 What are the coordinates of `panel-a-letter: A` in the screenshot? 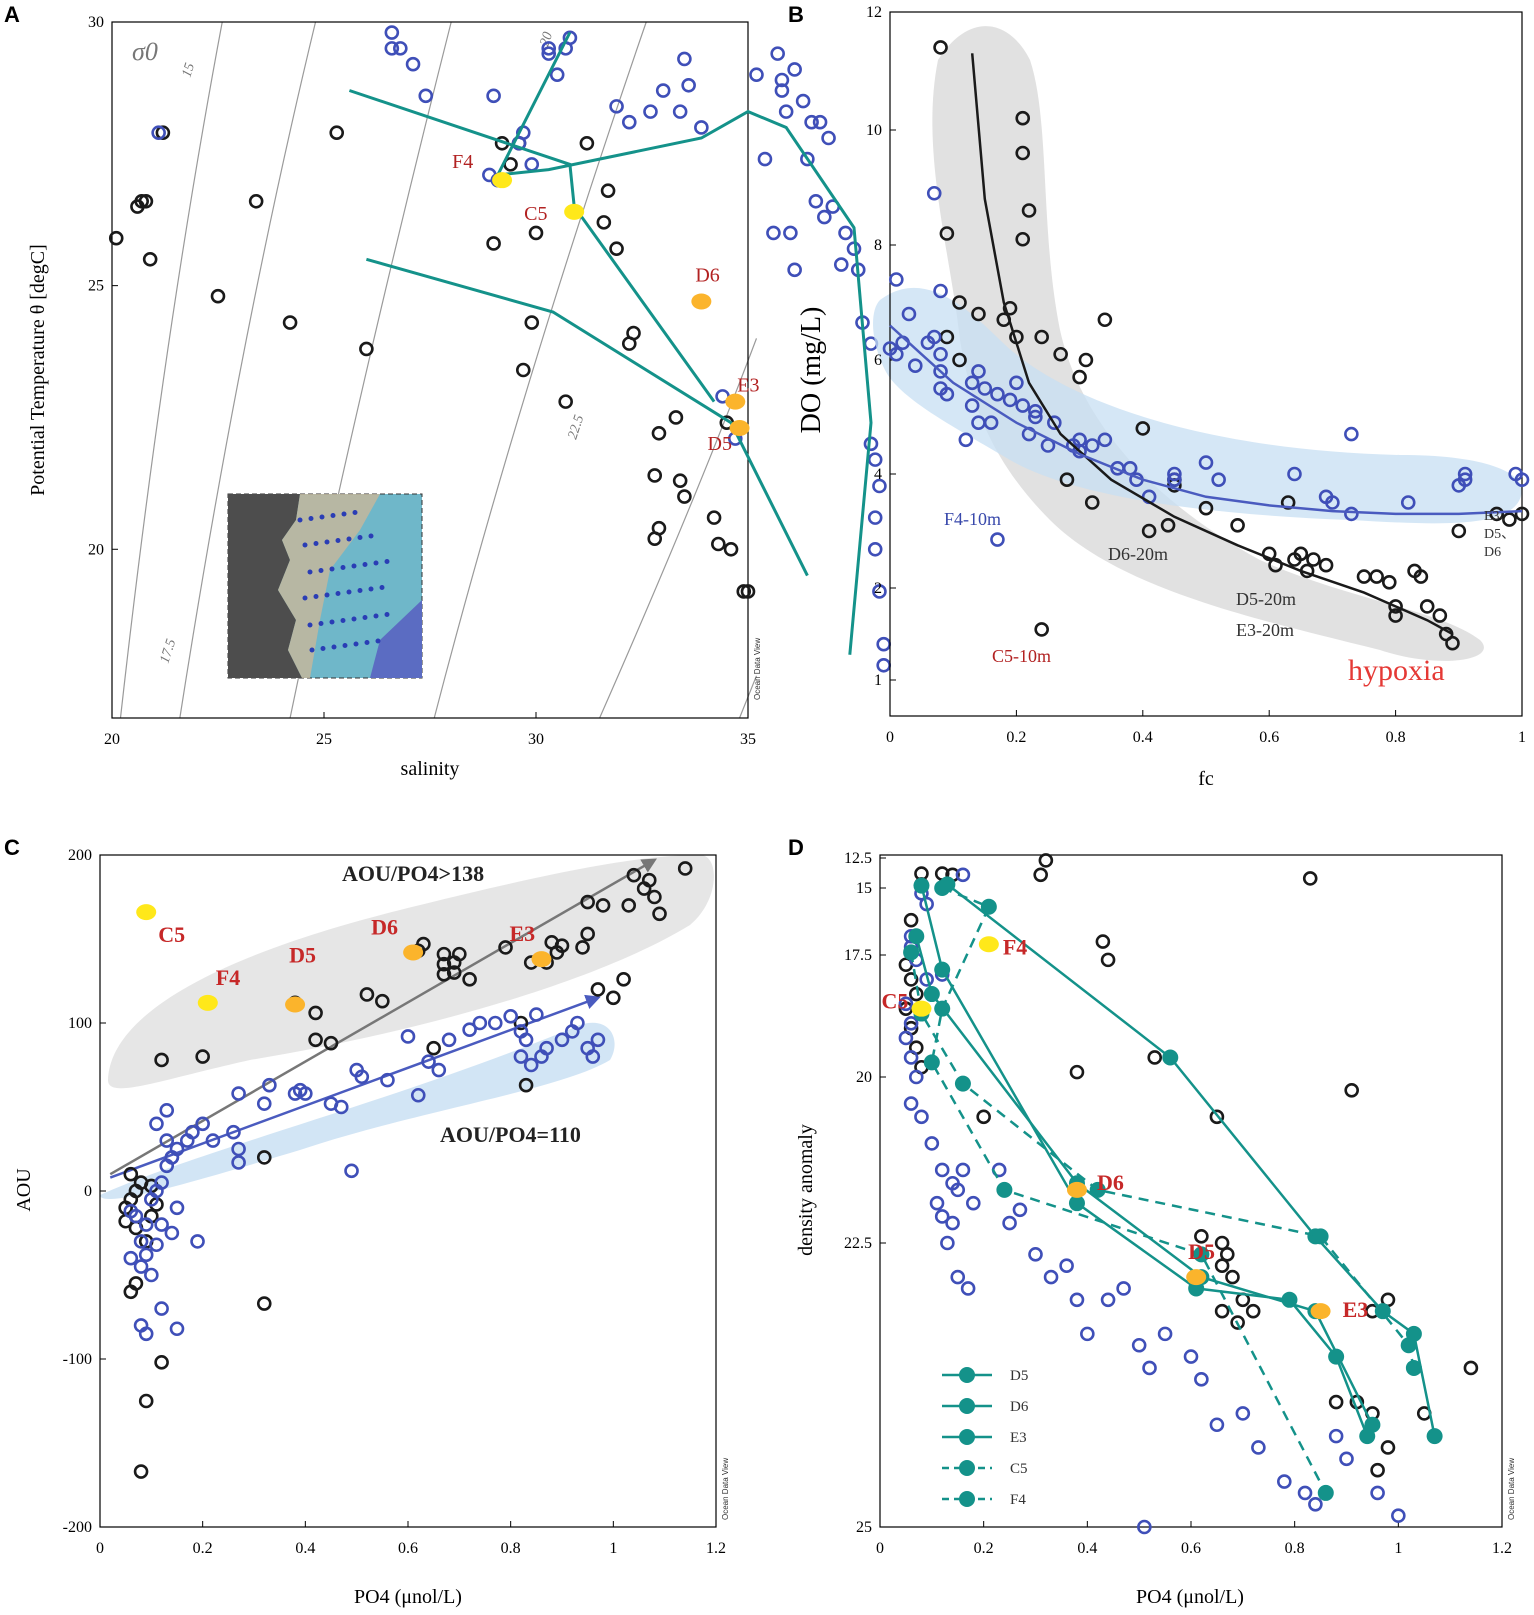 It's located at (12, 14).